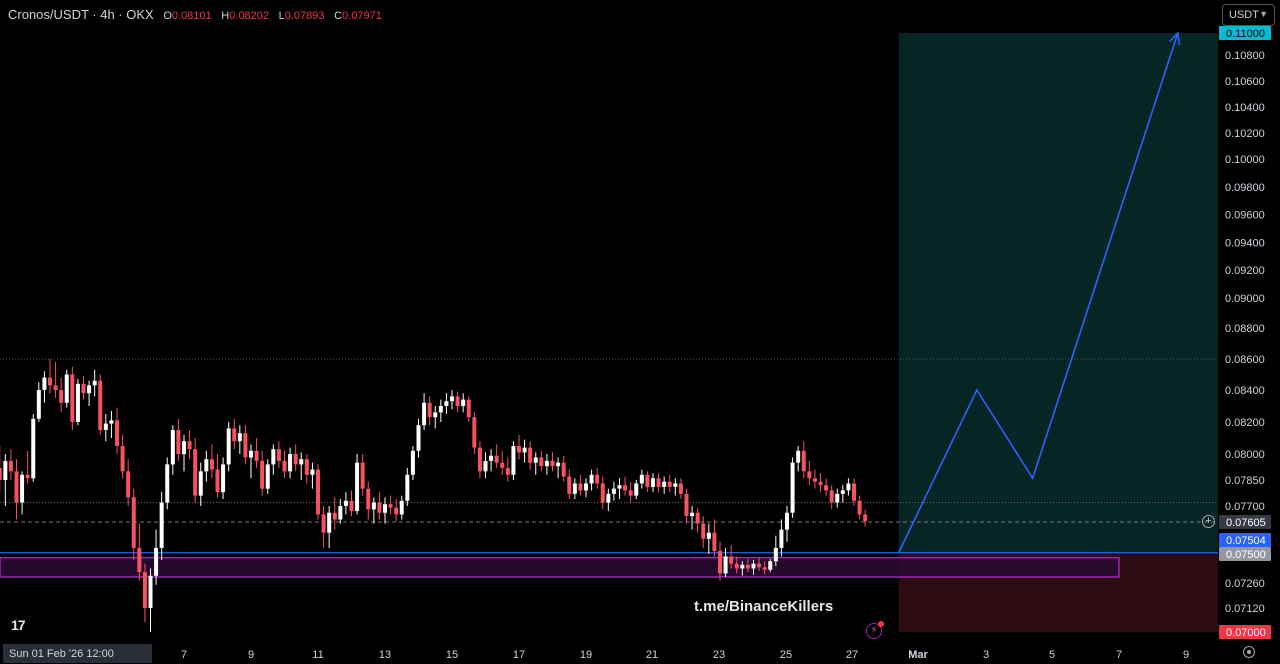 Image resolution: width=1280 pixels, height=664 pixels. I want to click on last-price-label-bg, so click(1245, 522).